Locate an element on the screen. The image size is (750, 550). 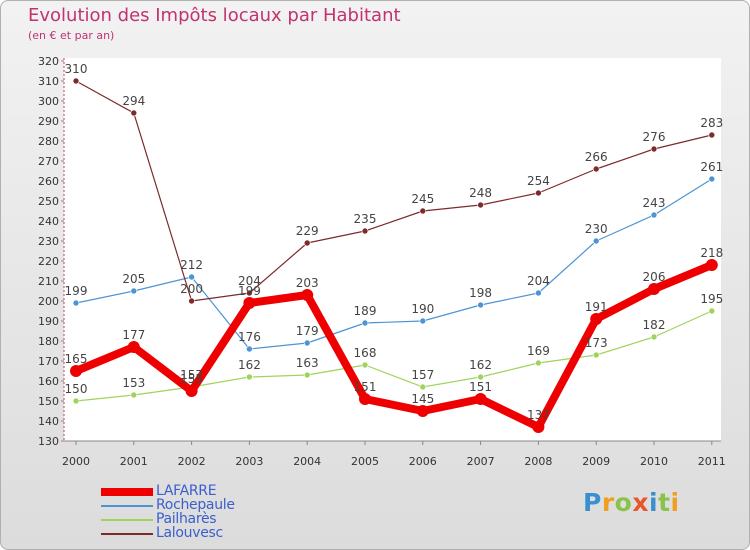
data-label-rochepaule: 179 is located at coordinates (307, 331).